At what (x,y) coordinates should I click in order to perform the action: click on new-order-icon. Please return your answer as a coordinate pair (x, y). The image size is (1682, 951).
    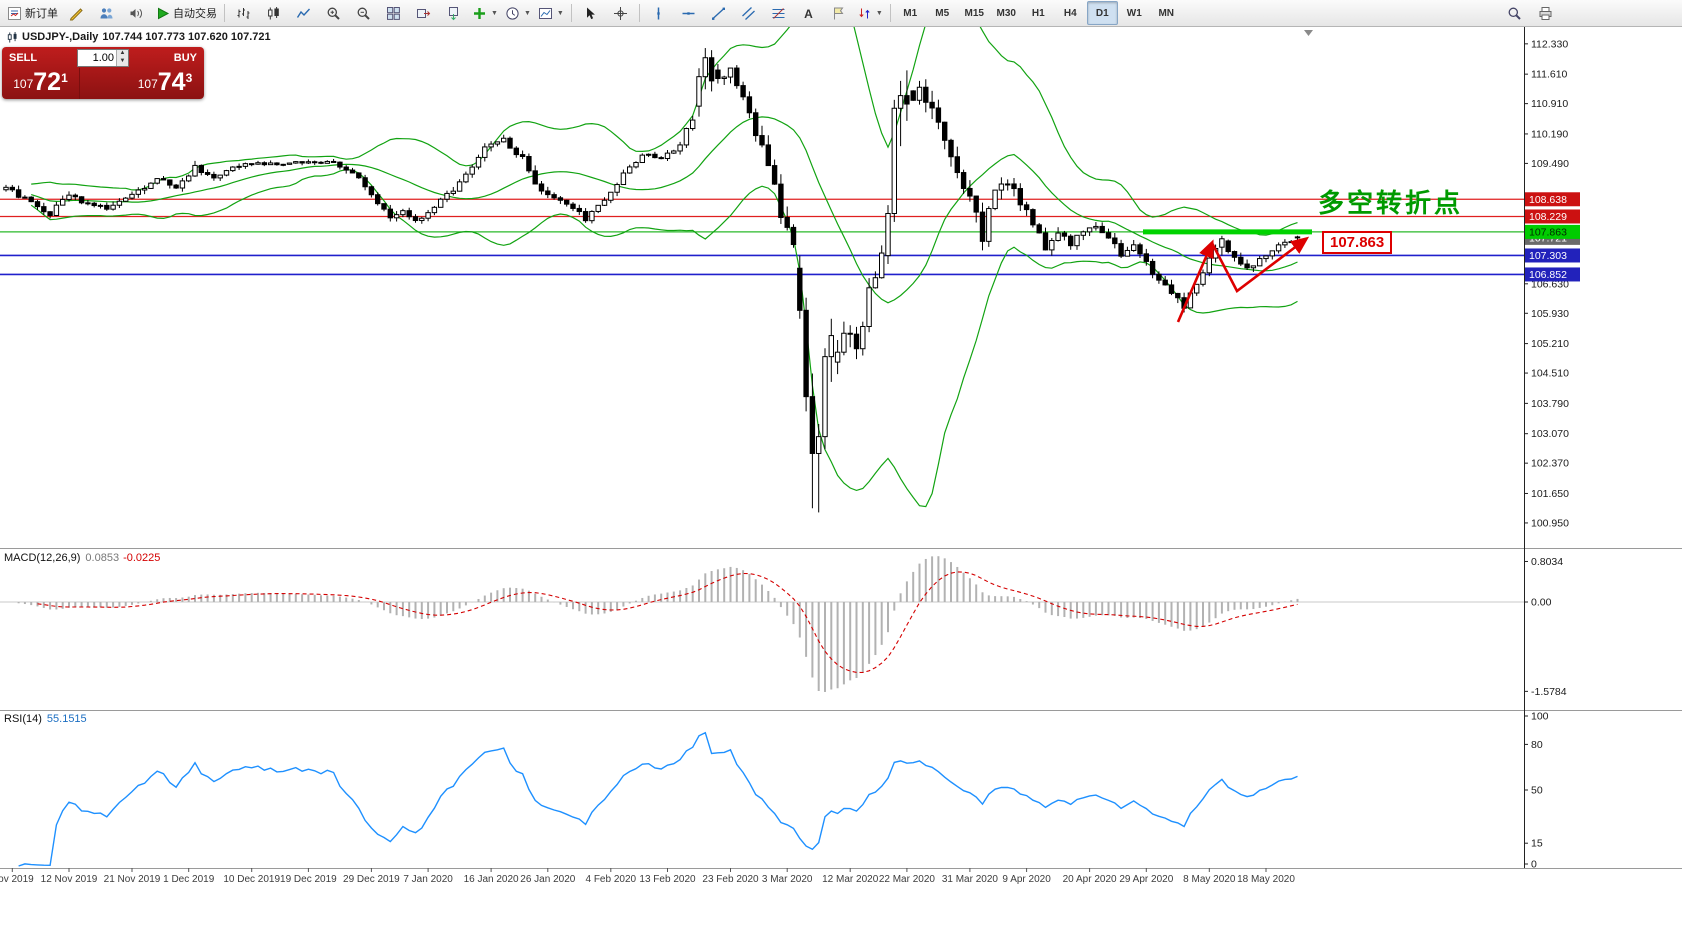
    Looking at the image, I should click on (14, 13).